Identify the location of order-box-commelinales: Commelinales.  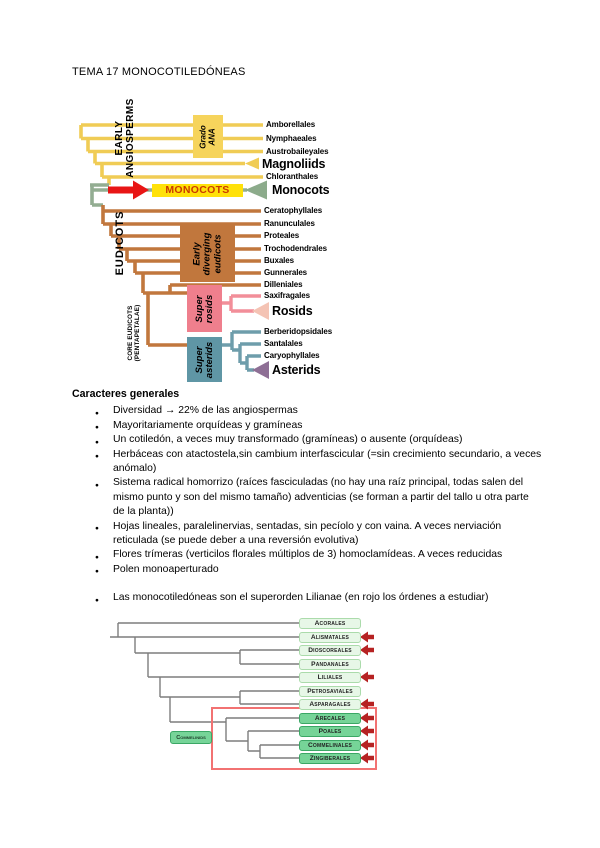
(330, 745).